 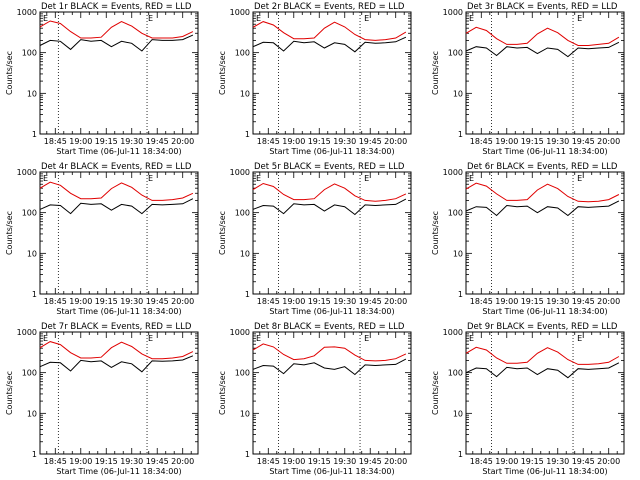 What do you see at coordinates (116, 7) in the screenshot?
I see `panel-title: Det 1r BLACK = Events, RED = LLD` at bounding box center [116, 7].